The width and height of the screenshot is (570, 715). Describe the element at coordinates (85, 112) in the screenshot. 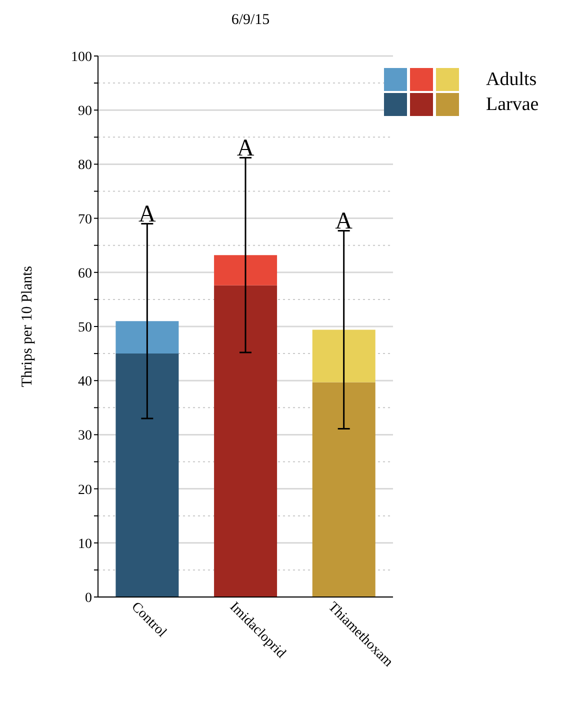

I see `y-tick-label: 90` at that location.